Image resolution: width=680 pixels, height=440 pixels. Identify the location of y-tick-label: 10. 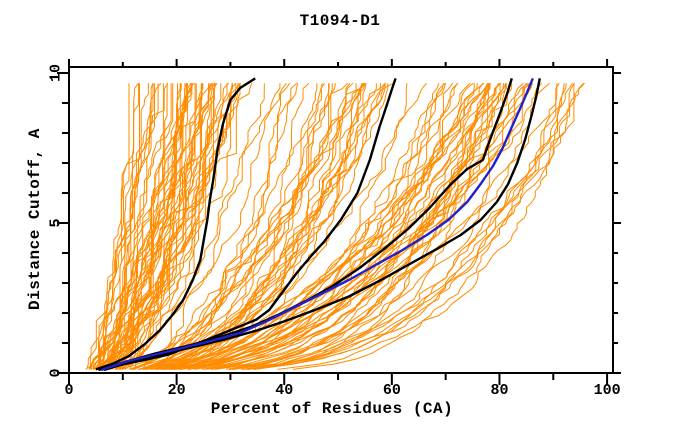
(56, 73).